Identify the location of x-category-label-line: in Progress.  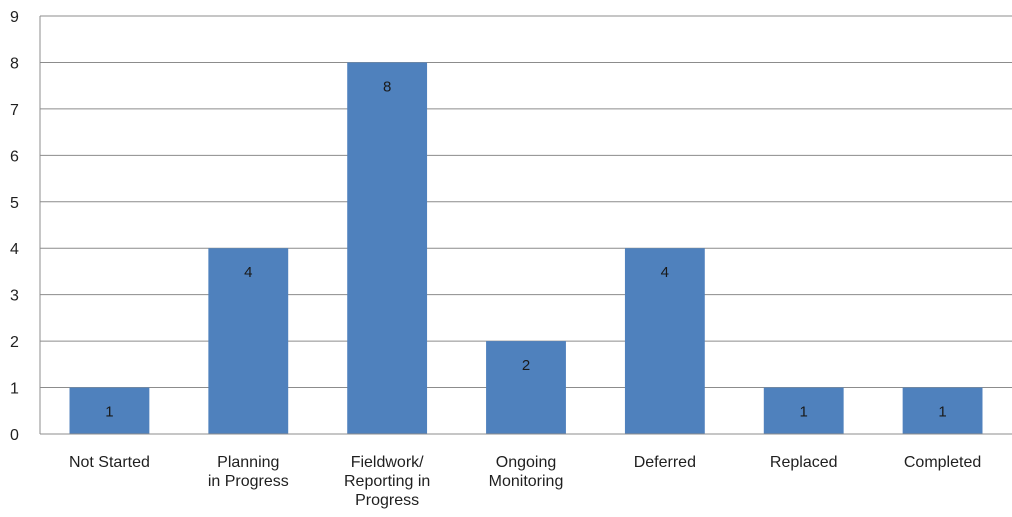
(248, 481).